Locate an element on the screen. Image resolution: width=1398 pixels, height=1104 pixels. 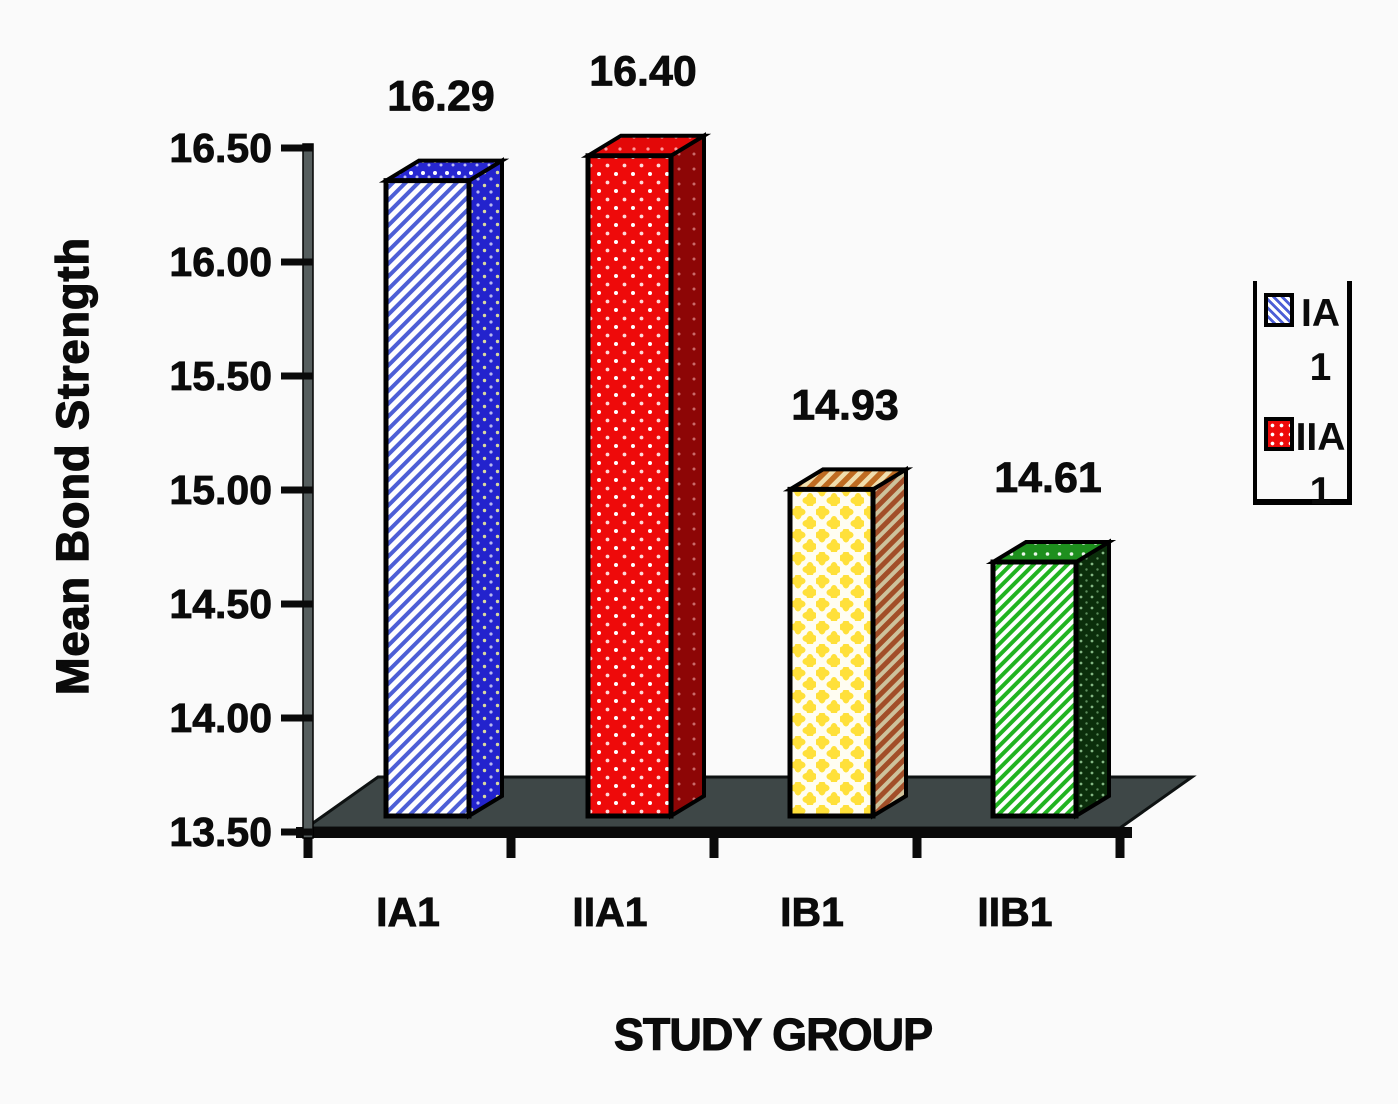
bar-value-label-1: 16.40 is located at coordinates (643, 72).